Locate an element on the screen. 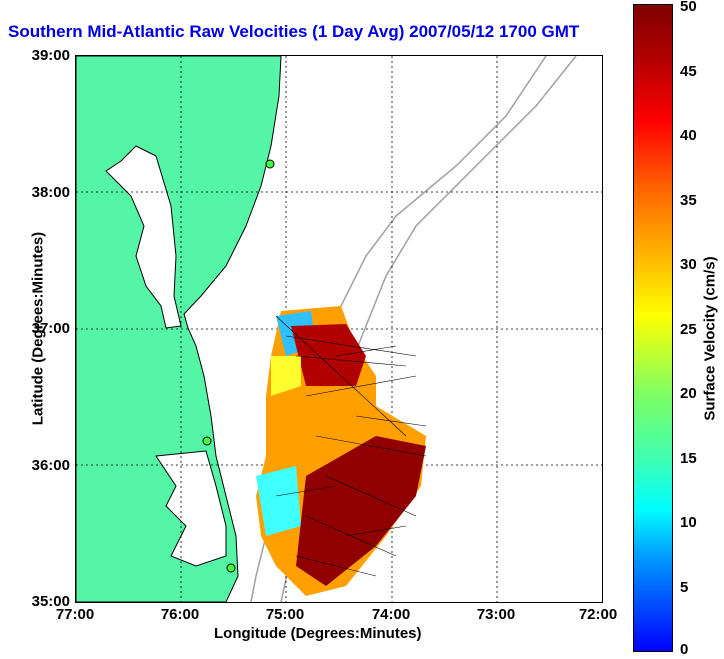 Image resolution: width=724 pixels, height=659 pixels. colorbar-tick: 40 is located at coordinates (688, 135).